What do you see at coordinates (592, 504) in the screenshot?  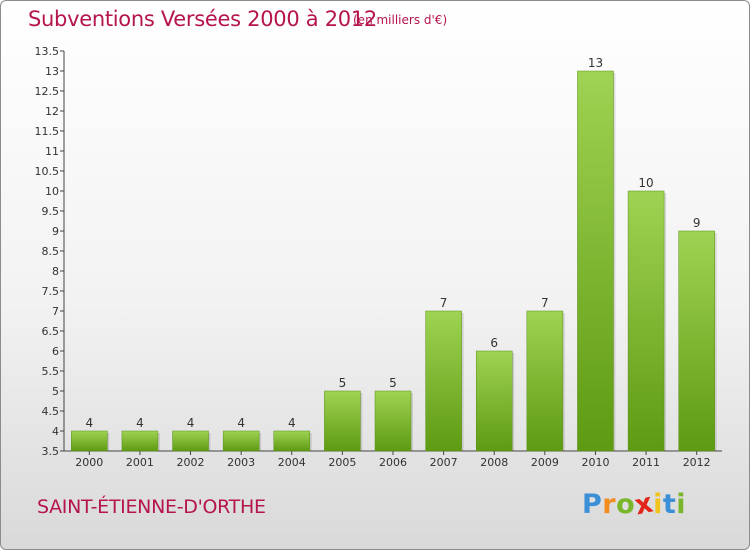 I see `logo-letter: P` at bounding box center [592, 504].